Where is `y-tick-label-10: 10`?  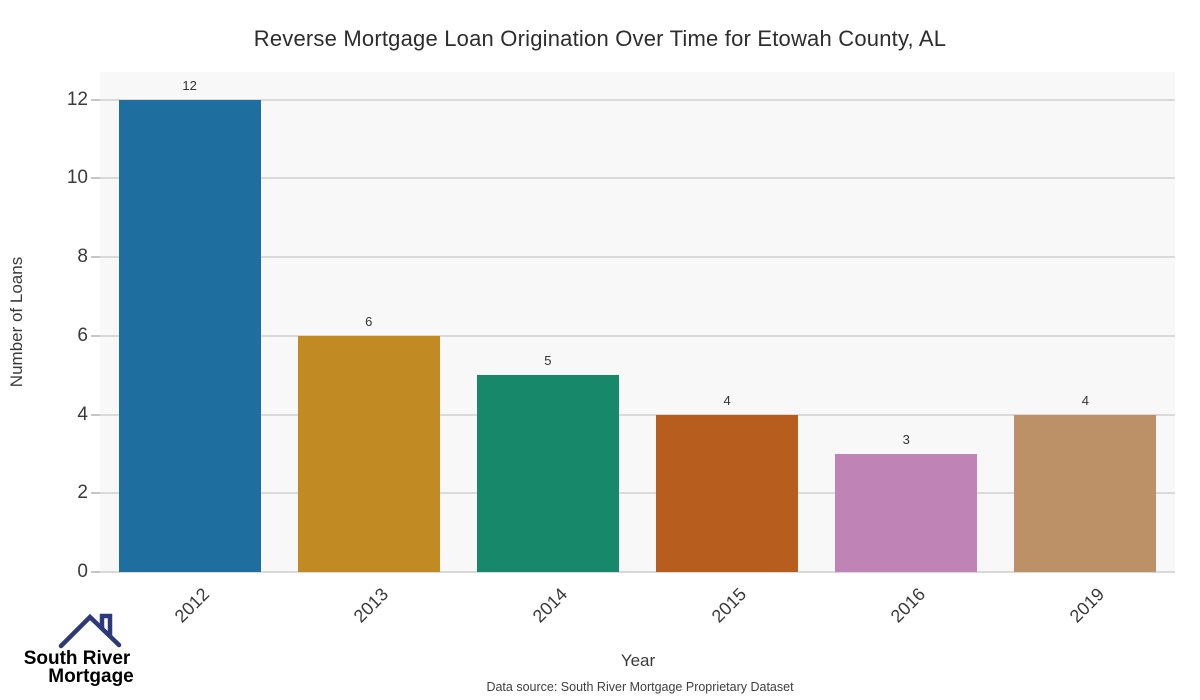
y-tick-label-10: 10 is located at coordinates (77, 178).